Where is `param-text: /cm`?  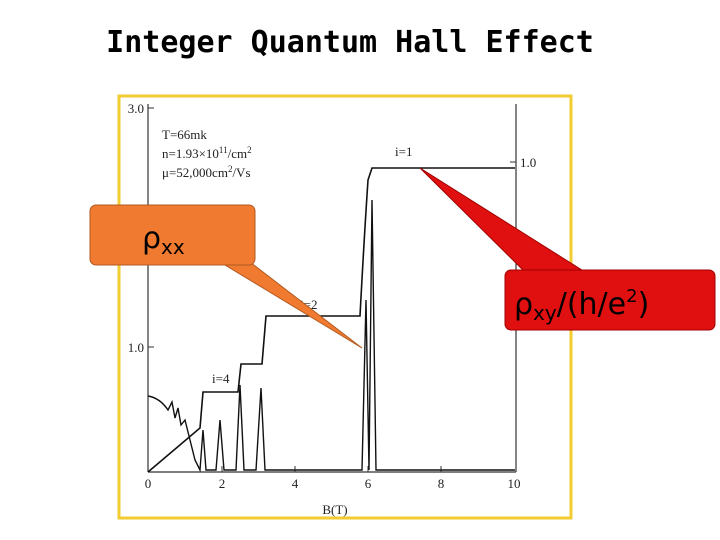
param-text: /cm is located at coordinates (238, 153).